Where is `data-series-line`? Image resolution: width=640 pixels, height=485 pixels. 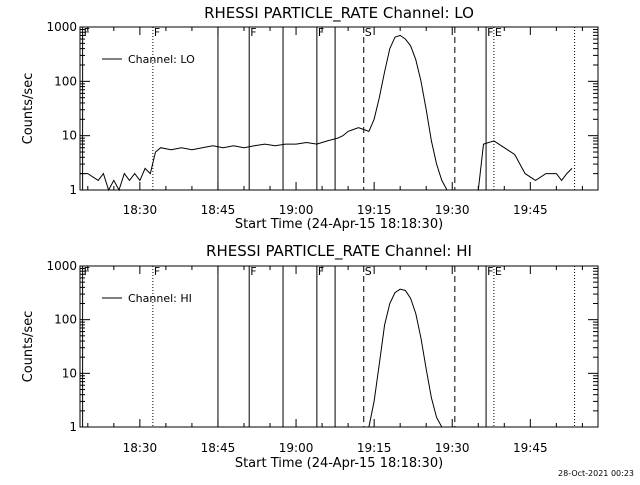
data-series-line is located at coordinates (405, 358).